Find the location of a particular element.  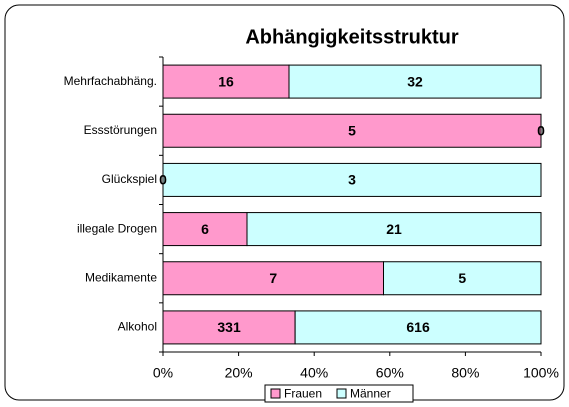

y-tick-label: illegale Drogen is located at coordinates (117, 228).